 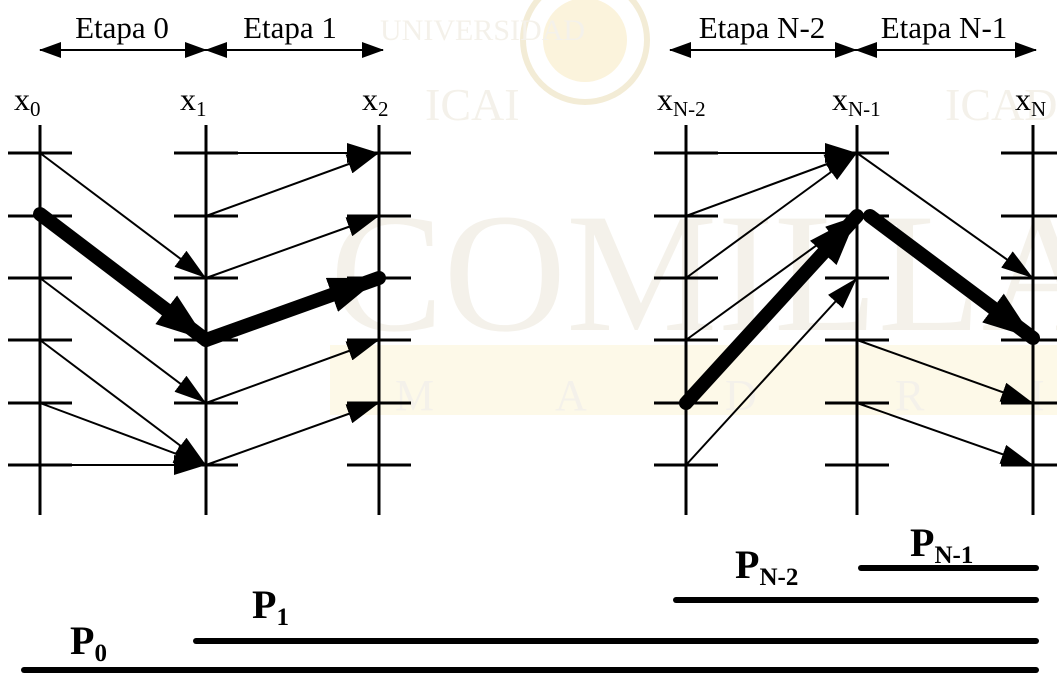 What do you see at coordinates (856, 572) in the screenshot?
I see `subproblem-n-2: PN-2` at bounding box center [856, 572].